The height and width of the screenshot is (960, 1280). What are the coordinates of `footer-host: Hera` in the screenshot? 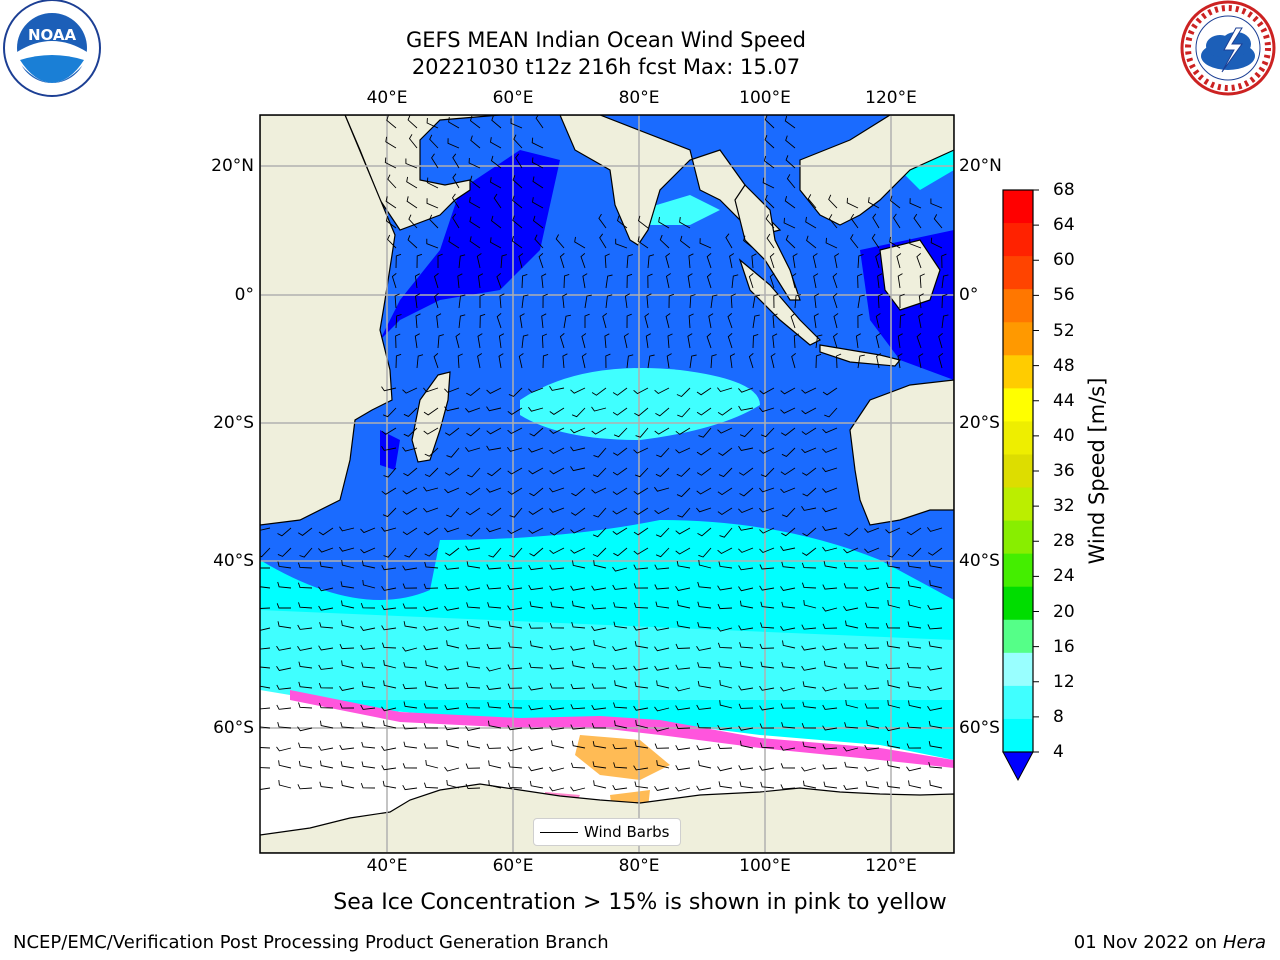 It's located at (1244, 942).